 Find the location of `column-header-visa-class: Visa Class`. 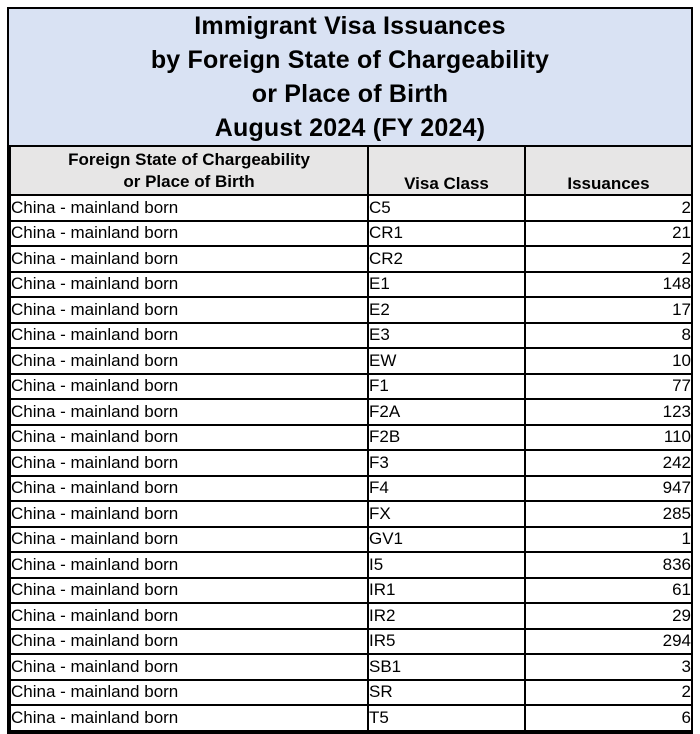

column-header-visa-class: Visa Class is located at coordinates (446, 170).